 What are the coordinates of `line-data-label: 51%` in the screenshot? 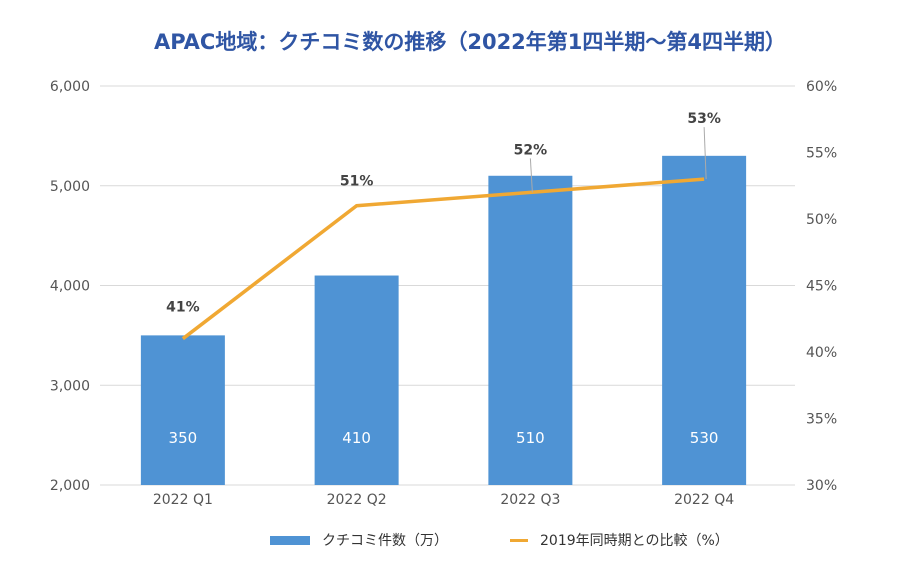 It's located at (357, 182).